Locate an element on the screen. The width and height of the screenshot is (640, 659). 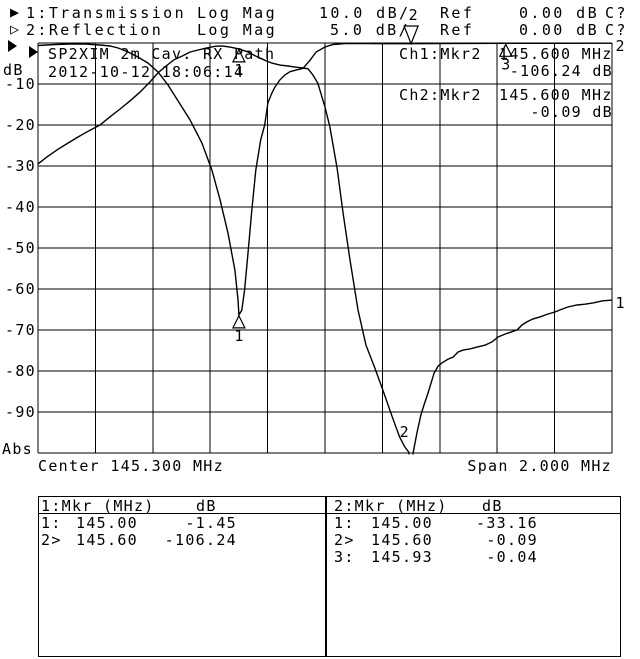
ch1-trace-label: 1:Transmission is located at coordinates (106, 13).